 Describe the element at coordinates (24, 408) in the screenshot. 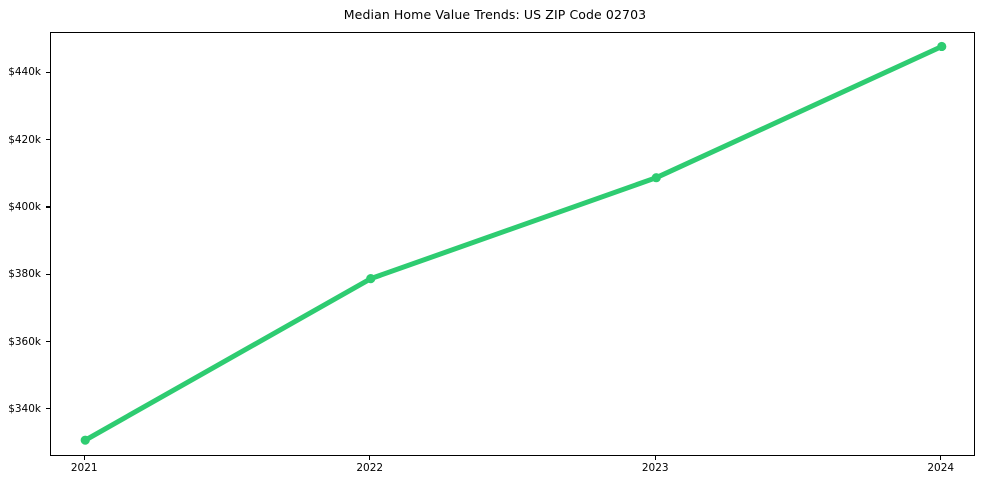

I see `y-axis-tick-label: $340k` at that location.